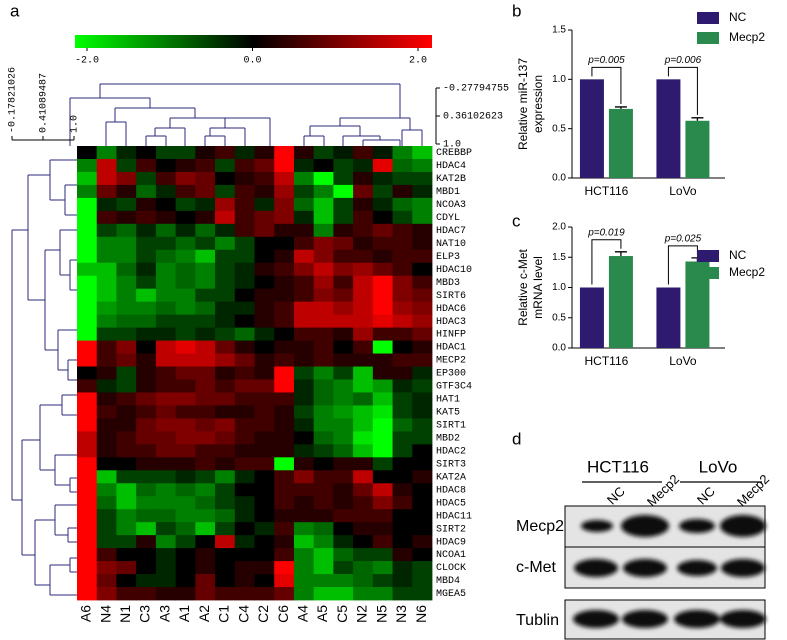  I want to click on bar, so click(668, 317).